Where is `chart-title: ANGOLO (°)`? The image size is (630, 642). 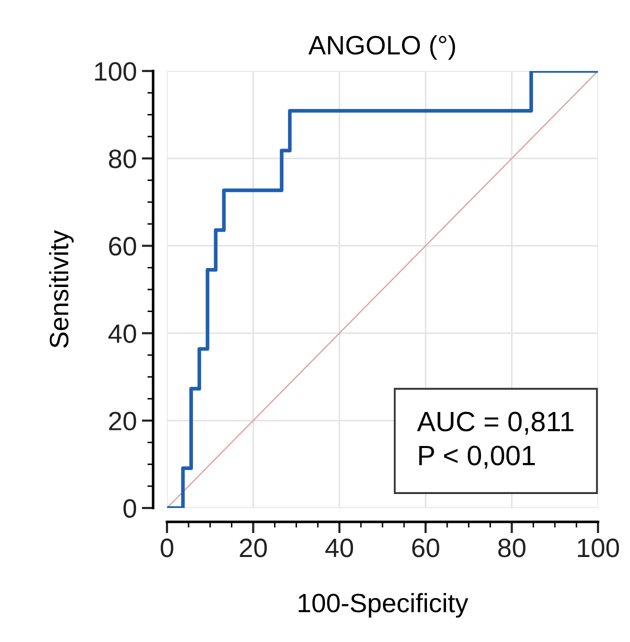 chart-title: ANGOLO (°) is located at coordinates (382, 47).